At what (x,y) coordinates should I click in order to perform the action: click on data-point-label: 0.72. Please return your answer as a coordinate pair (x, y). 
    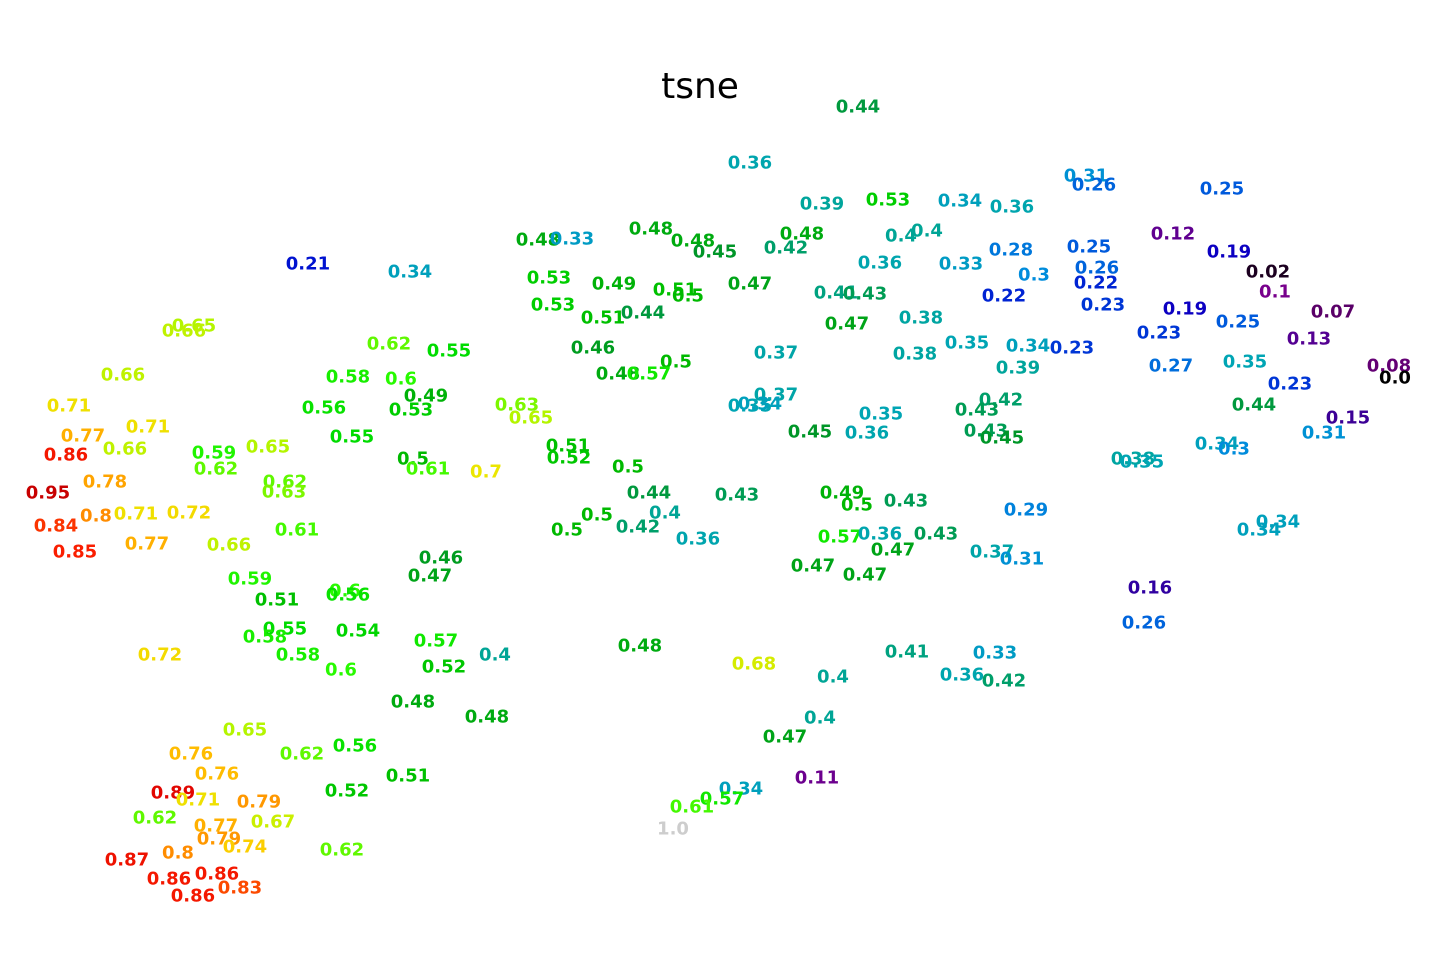
    Looking at the image, I should click on (160, 655).